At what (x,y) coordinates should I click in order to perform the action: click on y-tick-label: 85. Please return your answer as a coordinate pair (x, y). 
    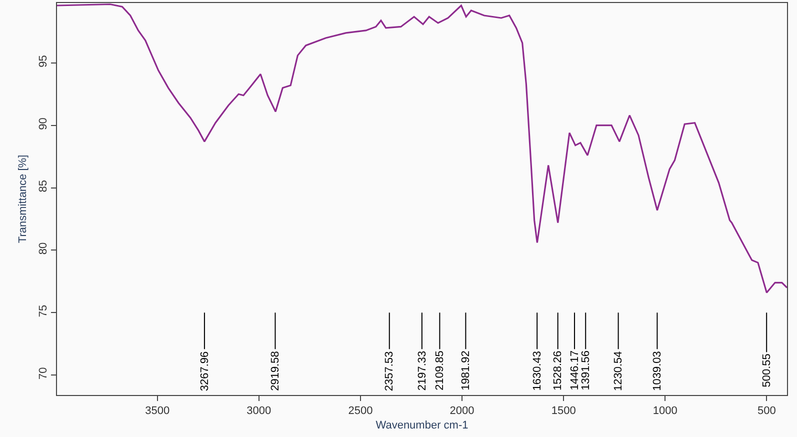
    Looking at the image, I should click on (44, 186).